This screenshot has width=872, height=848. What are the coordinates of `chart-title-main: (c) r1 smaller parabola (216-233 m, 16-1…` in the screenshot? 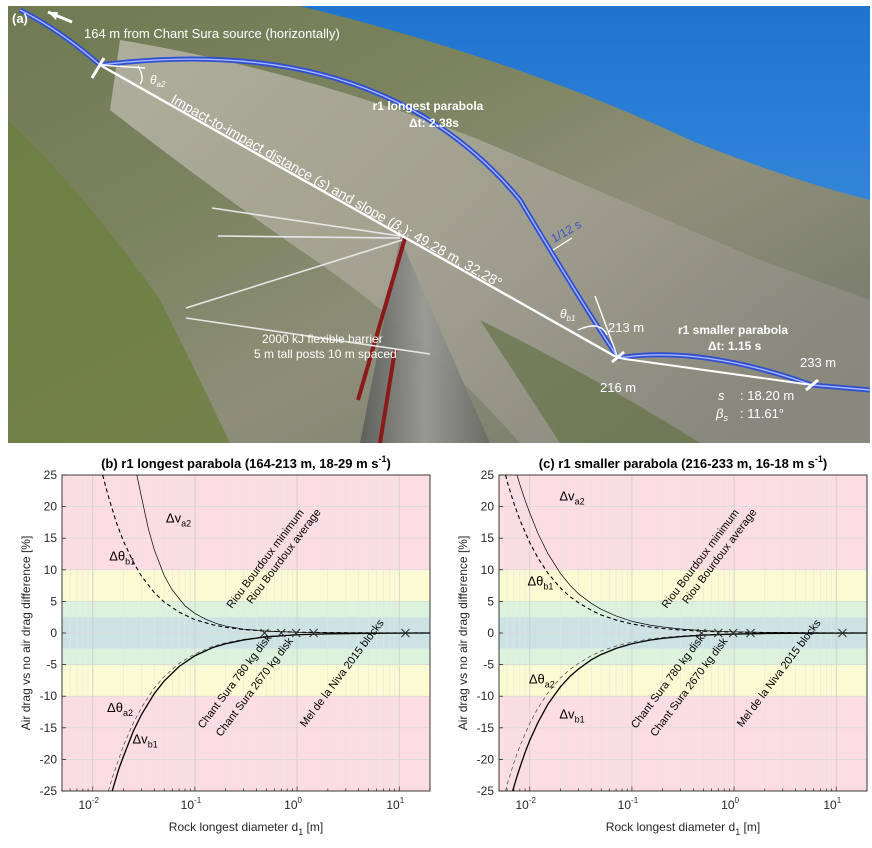 It's located at (677, 463).